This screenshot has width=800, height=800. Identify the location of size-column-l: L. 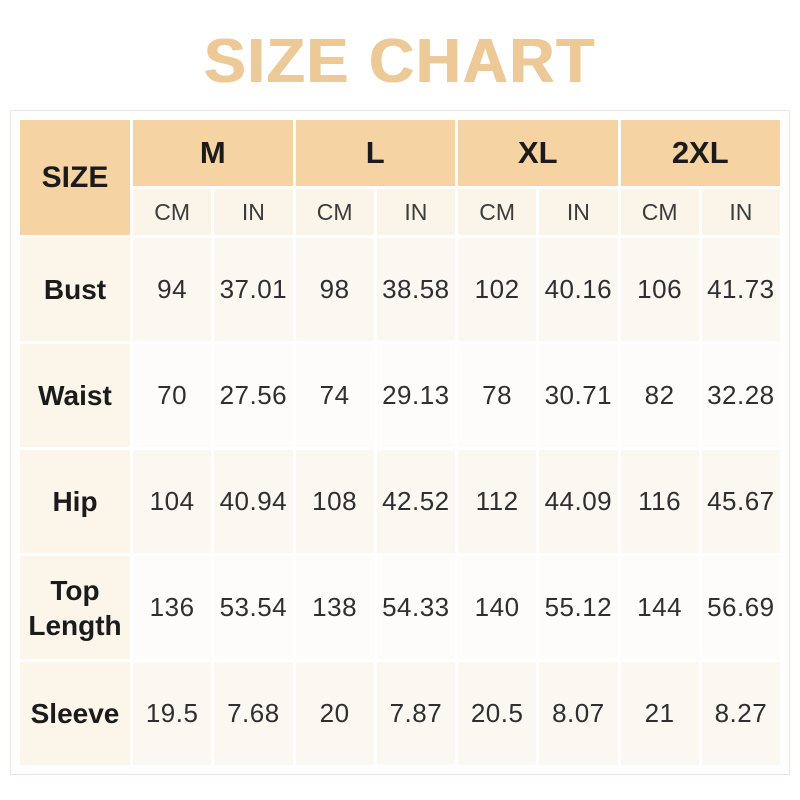
(375, 153).